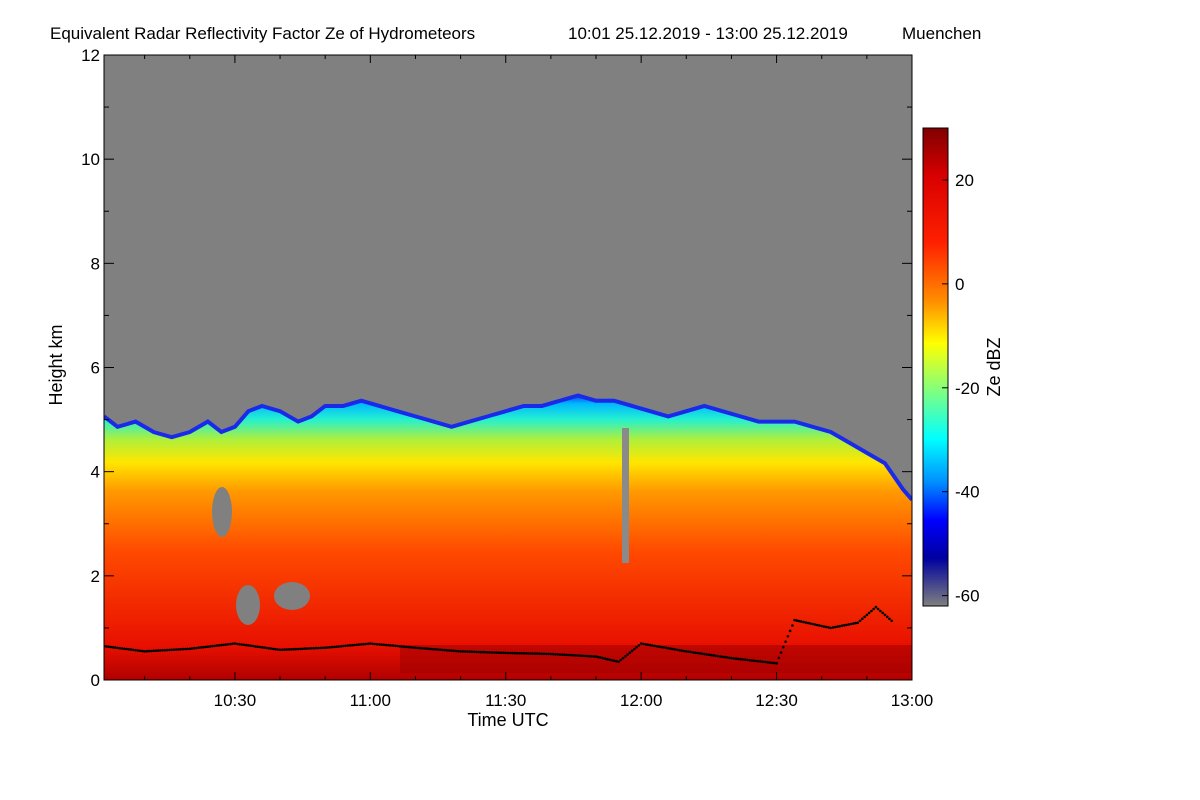 This screenshot has height=800, width=1200. I want to click on colorbar-tick-label: -20, so click(967, 388).